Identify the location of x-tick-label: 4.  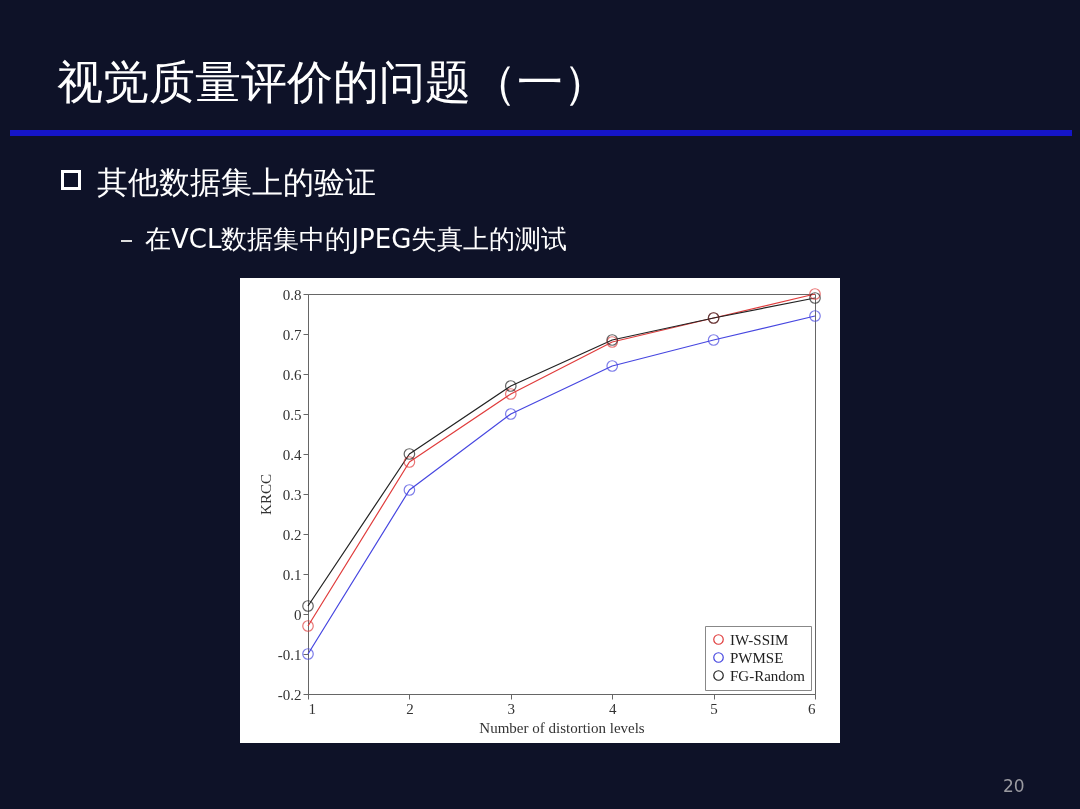
(612, 708).